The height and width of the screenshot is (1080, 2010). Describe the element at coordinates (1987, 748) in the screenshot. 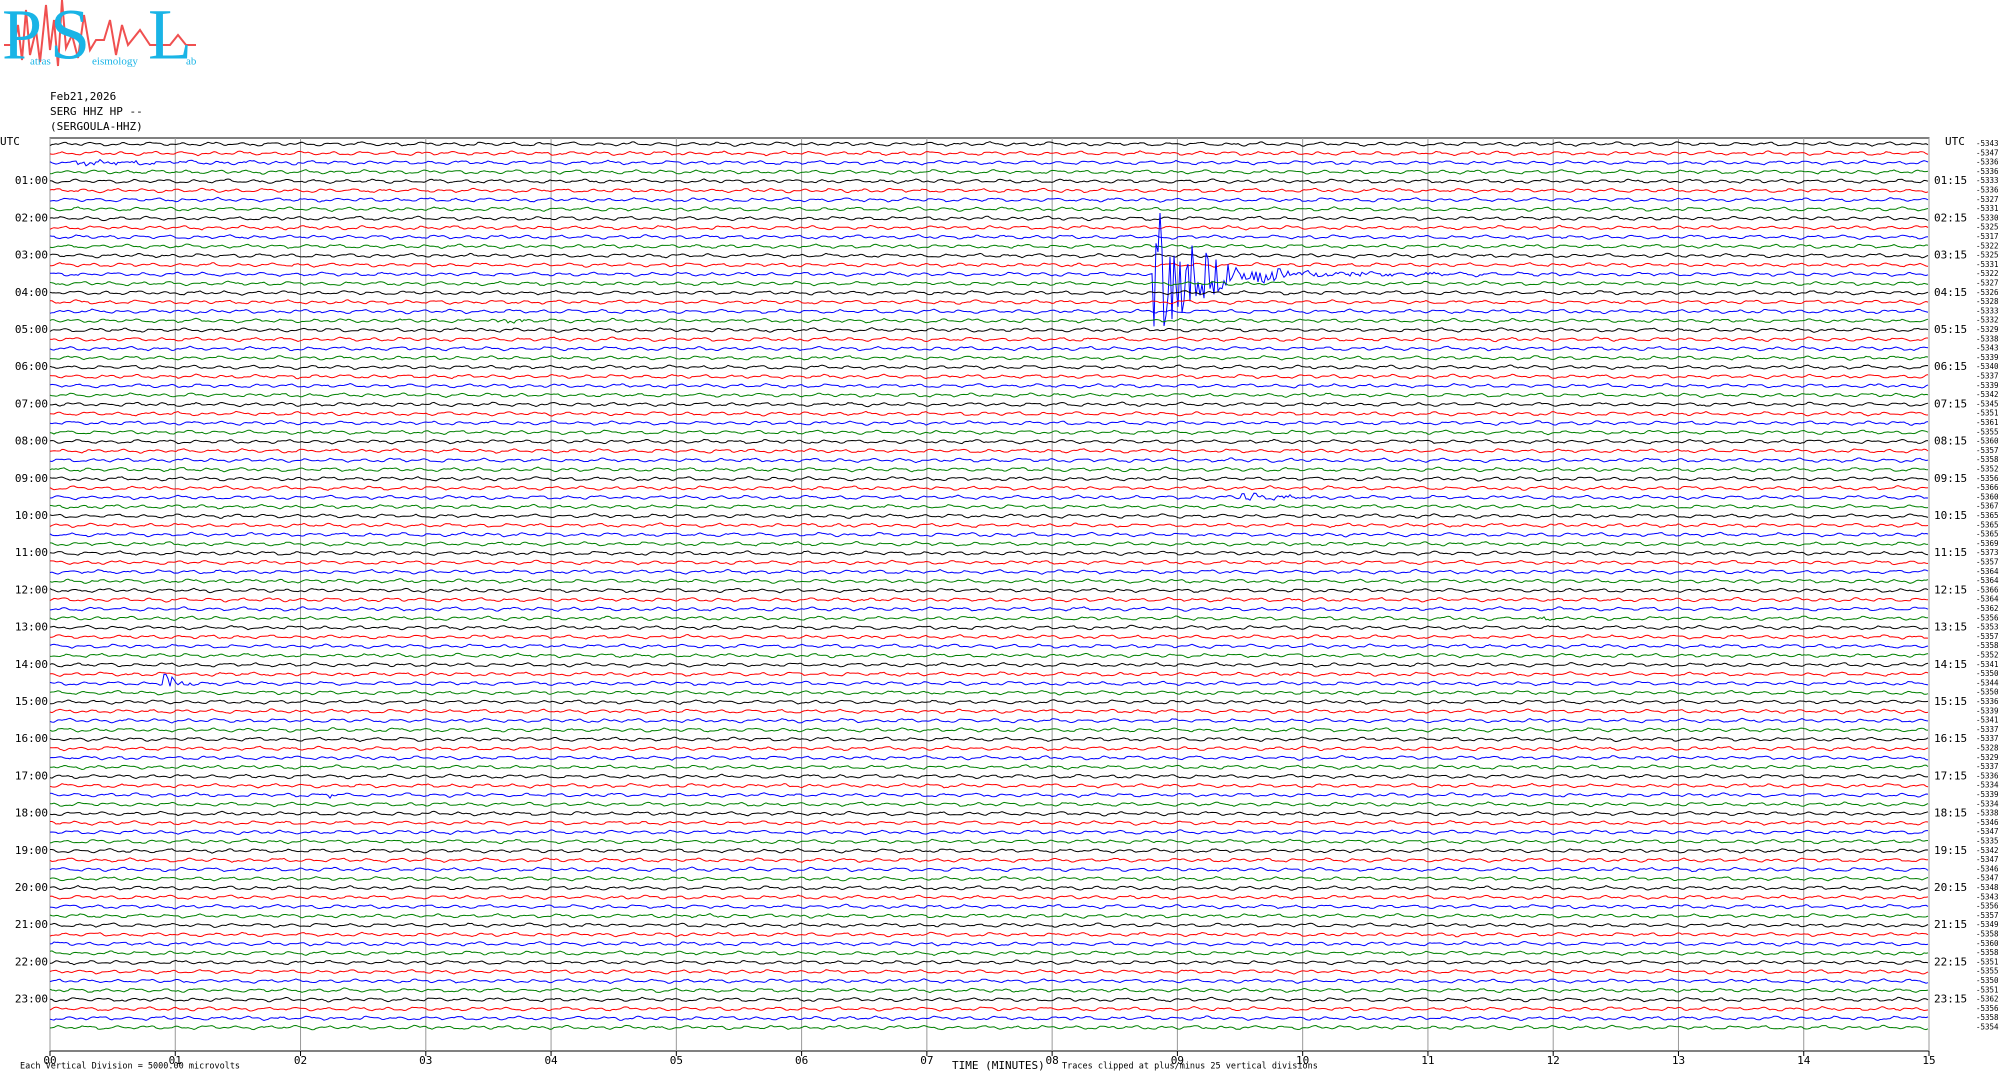

I see `trace-offset: -5328` at that location.